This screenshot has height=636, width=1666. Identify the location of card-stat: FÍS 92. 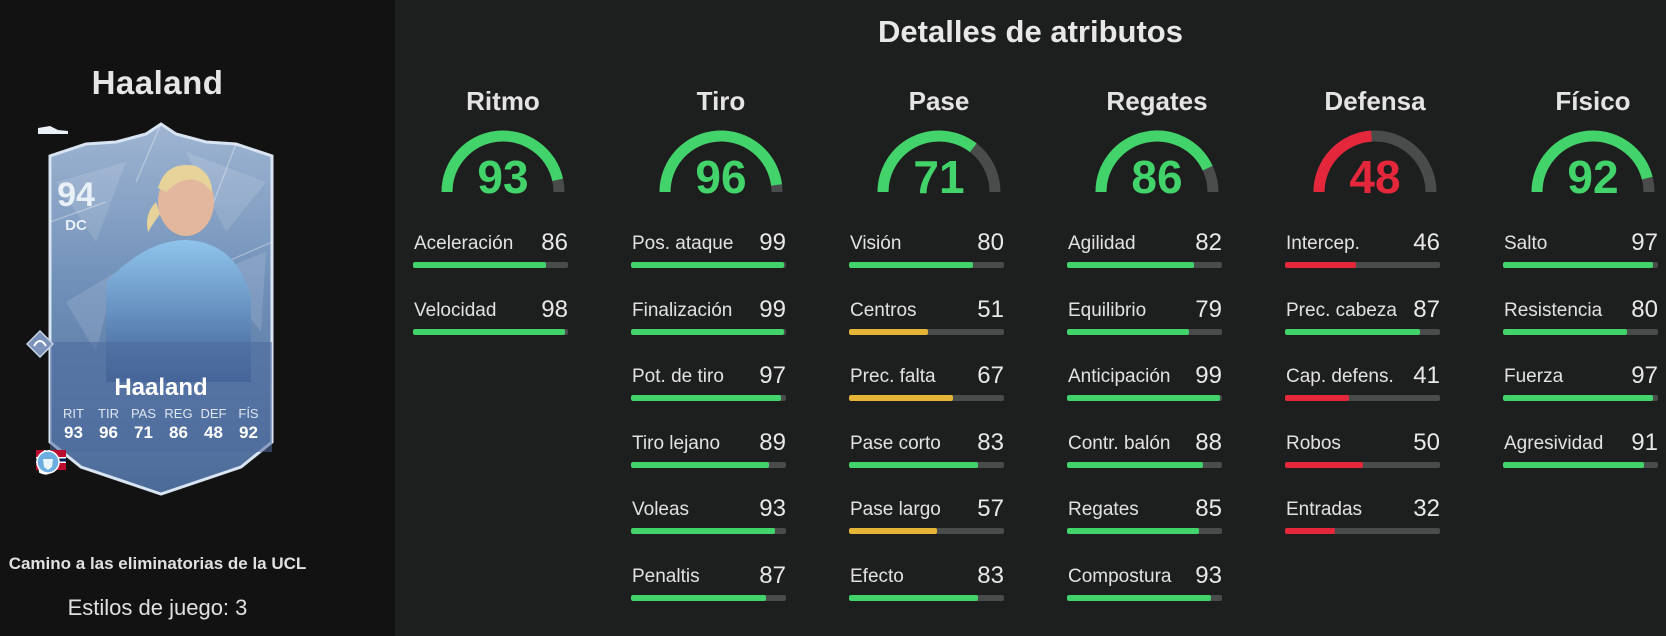
(248, 424).